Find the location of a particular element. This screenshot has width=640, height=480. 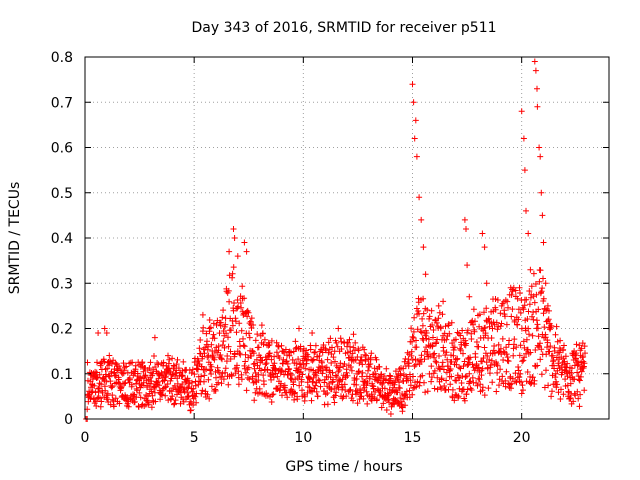

x-tick-label: 15 is located at coordinates (413, 438).